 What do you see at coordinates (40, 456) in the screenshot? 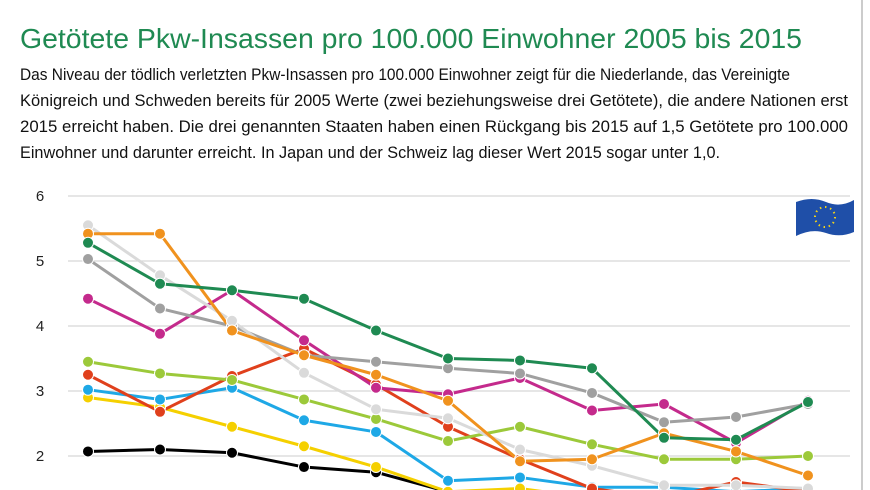
I see `y-tick-label: 2` at bounding box center [40, 456].